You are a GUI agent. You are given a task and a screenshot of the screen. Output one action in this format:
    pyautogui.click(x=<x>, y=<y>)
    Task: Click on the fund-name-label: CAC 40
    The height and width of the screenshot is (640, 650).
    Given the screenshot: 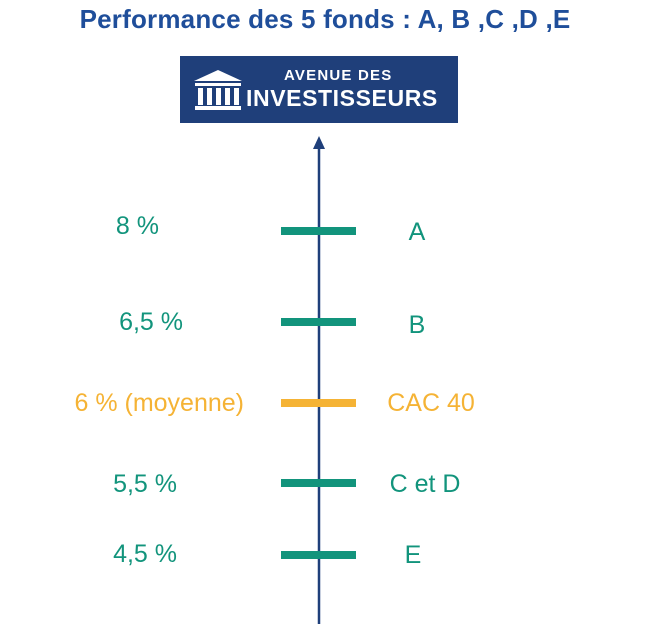 What is the action you would take?
    pyautogui.click(x=431, y=403)
    